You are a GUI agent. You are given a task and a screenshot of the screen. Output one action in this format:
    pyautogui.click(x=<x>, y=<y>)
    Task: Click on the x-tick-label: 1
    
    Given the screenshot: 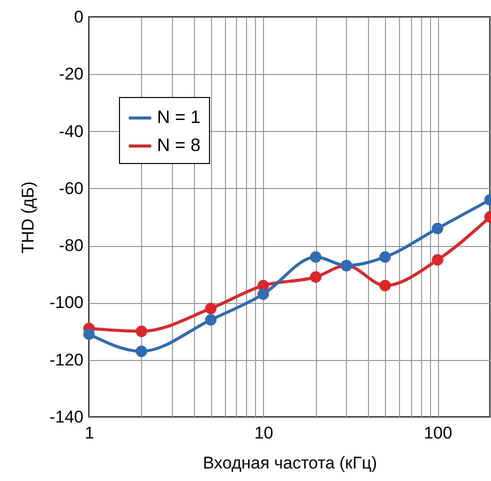 What is the action you would take?
    pyautogui.click(x=89, y=433)
    